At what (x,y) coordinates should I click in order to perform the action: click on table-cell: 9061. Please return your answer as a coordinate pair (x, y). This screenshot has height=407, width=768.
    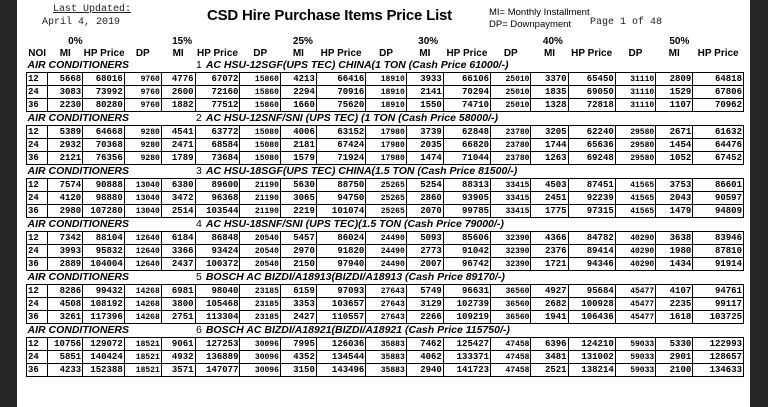
    Looking at the image, I should click on (178, 344).